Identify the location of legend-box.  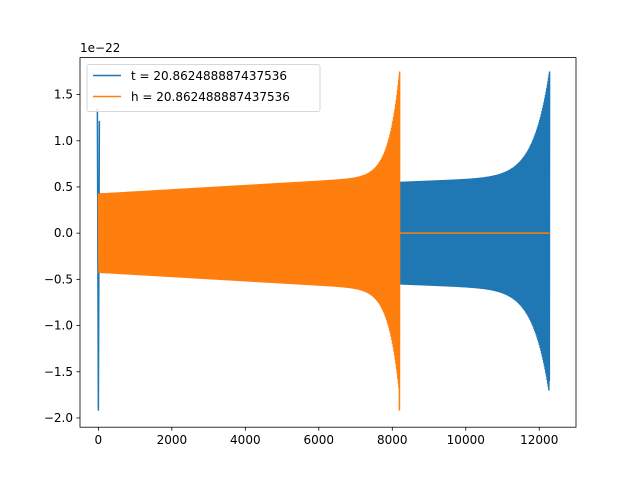
(203, 88).